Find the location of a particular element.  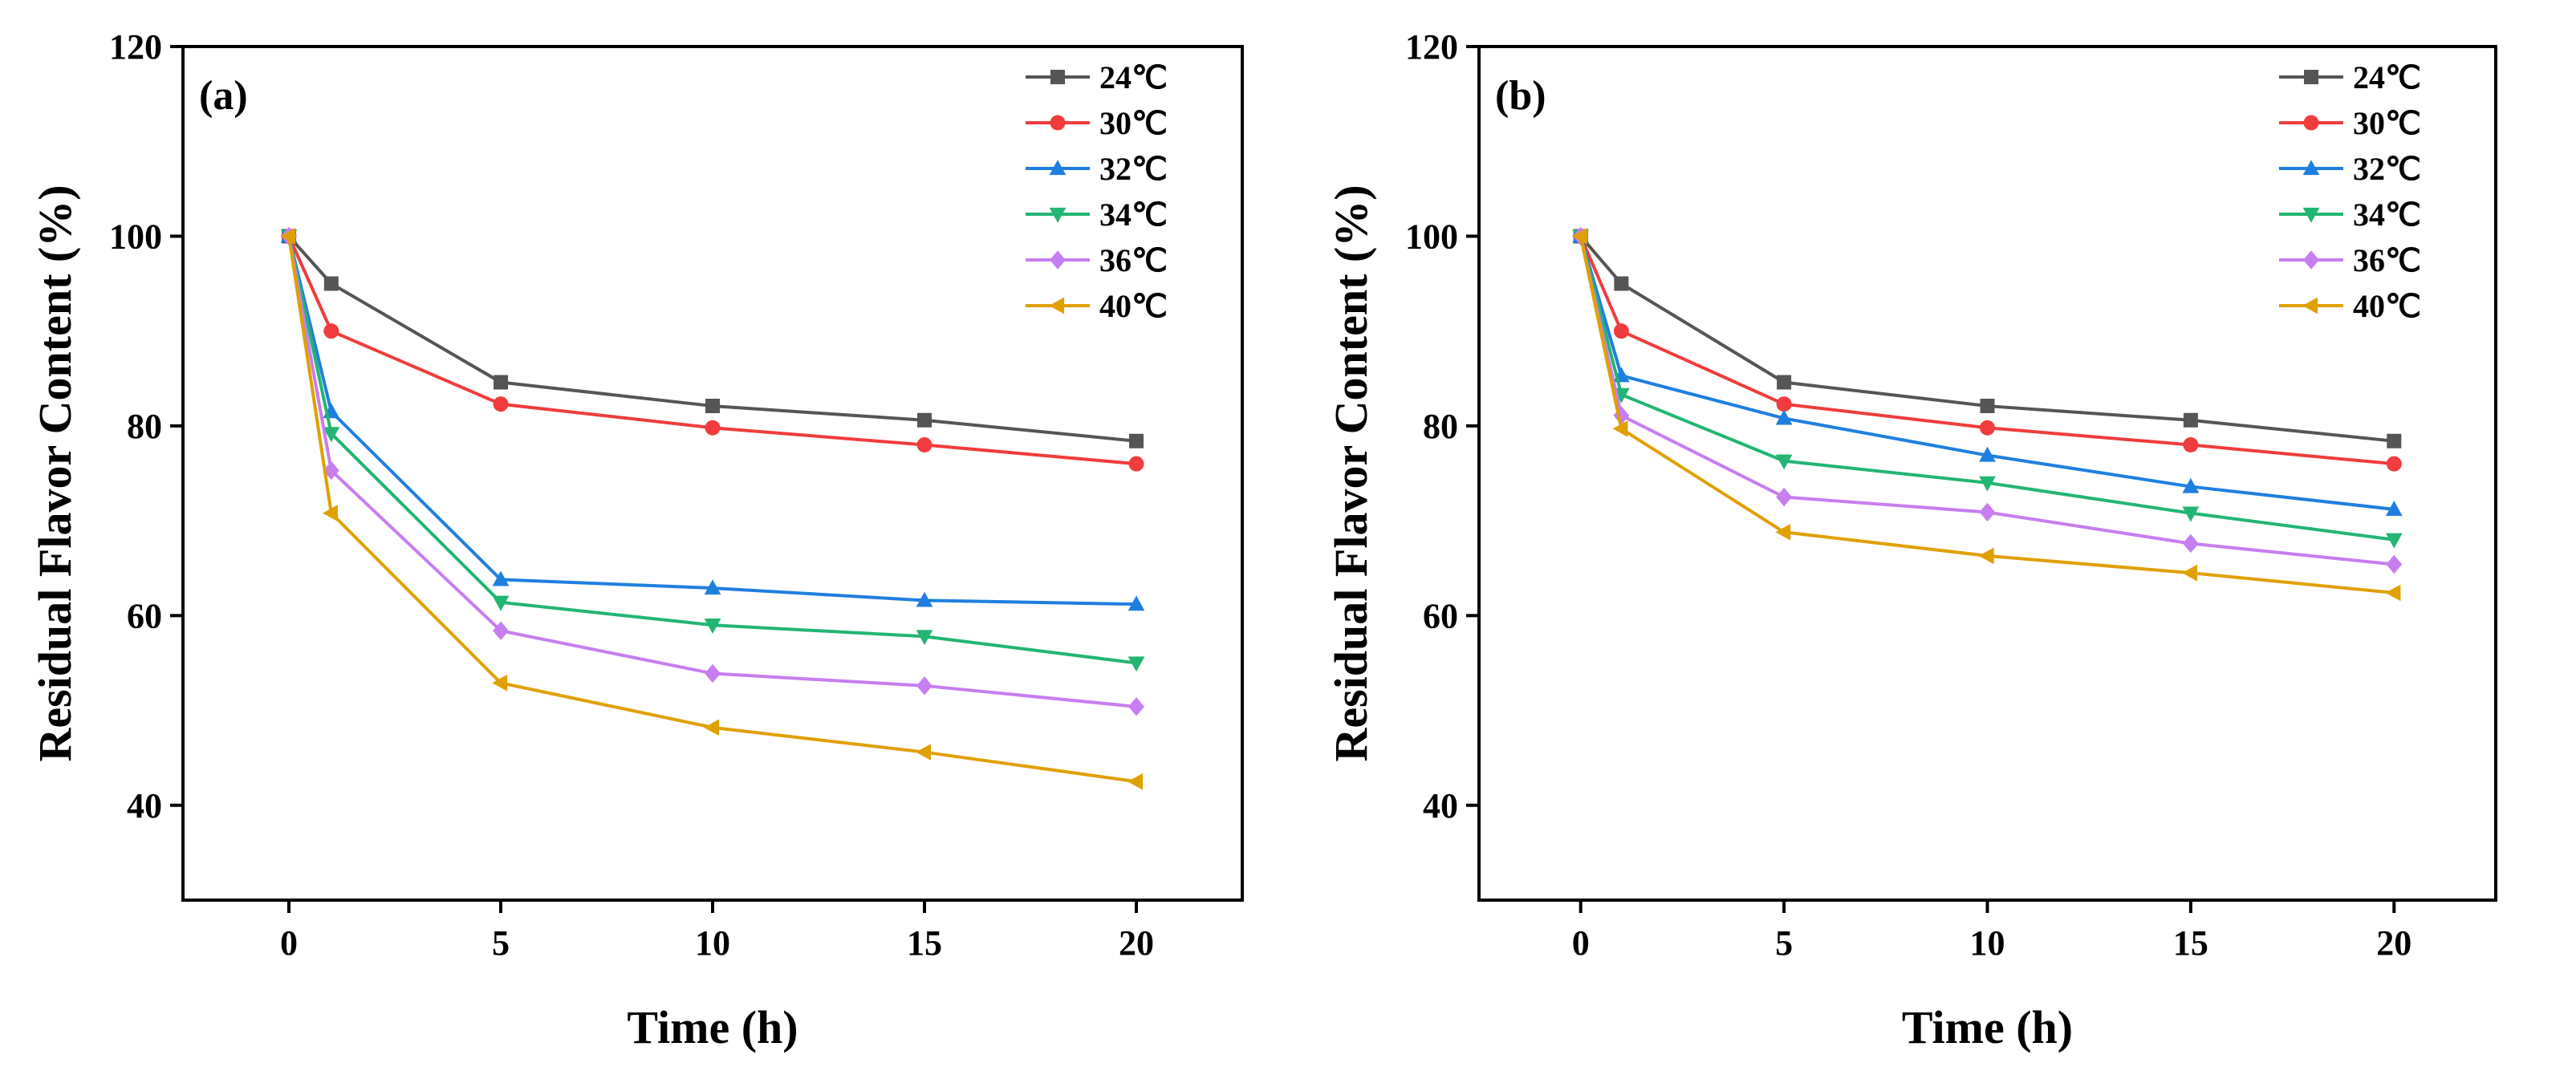

panel-label: (a) is located at coordinates (223, 96).